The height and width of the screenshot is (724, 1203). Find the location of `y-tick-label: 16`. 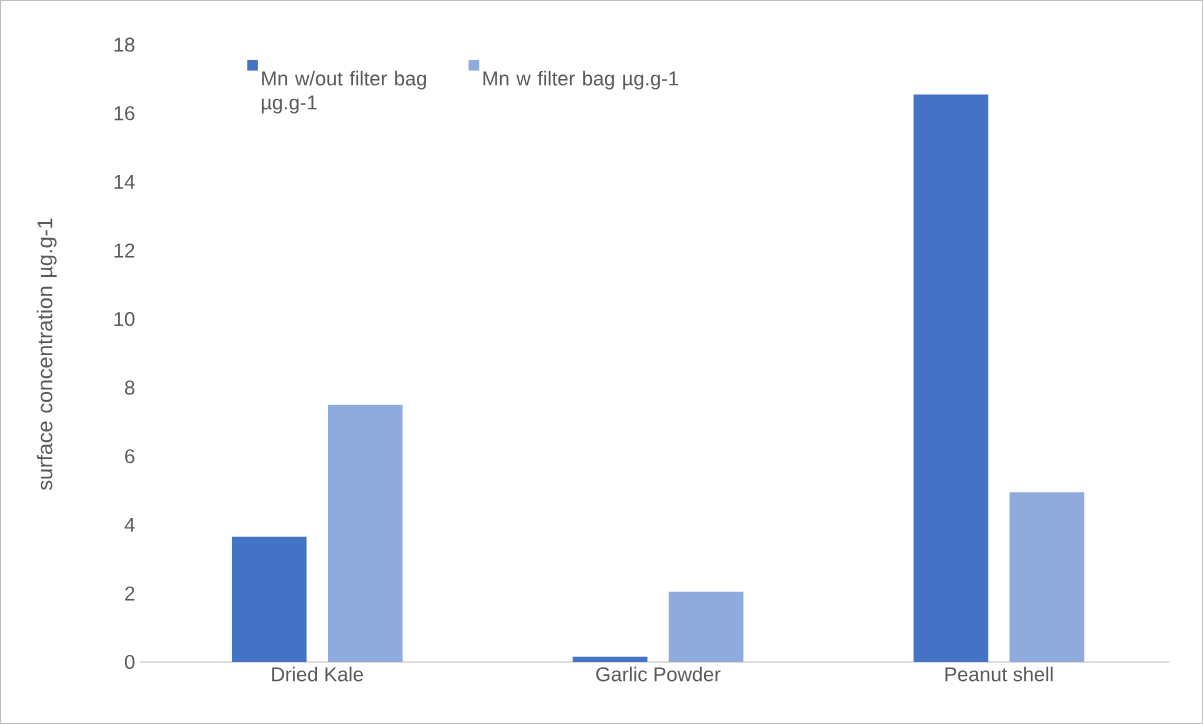

y-tick-label: 16 is located at coordinates (124, 113).